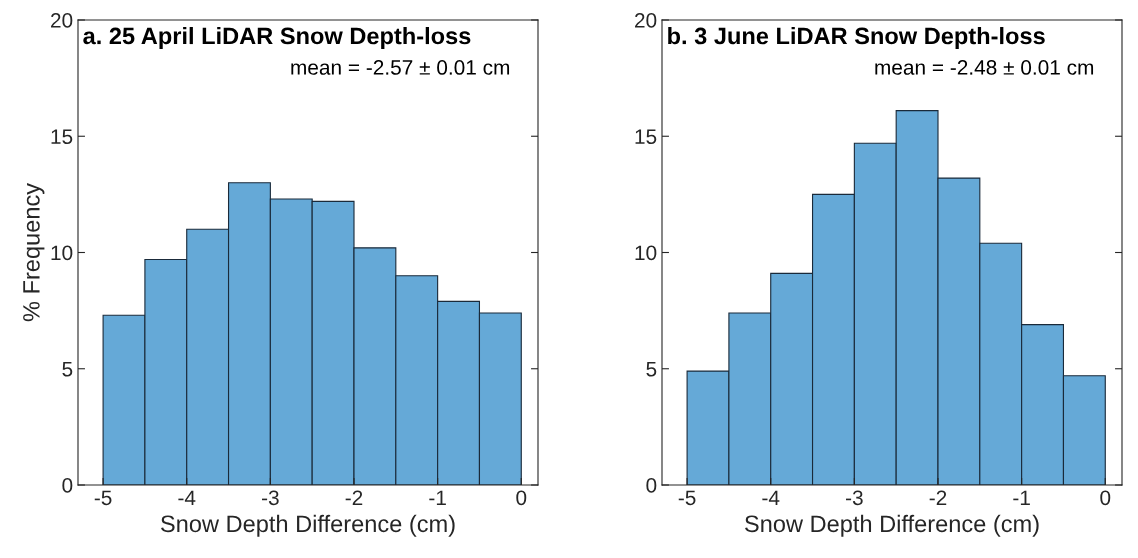 The width and height of the screenshot is (1138, 558). Describe the element at coordinates (277, 37) in the screenshot. I see `chart-title: a. 25 April LiDAR Snow Depth-loss` at that location.